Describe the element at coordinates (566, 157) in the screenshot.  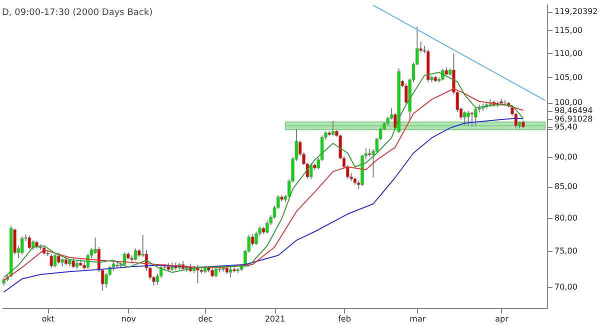
I see `y-tick-label: 90,00` at that location.